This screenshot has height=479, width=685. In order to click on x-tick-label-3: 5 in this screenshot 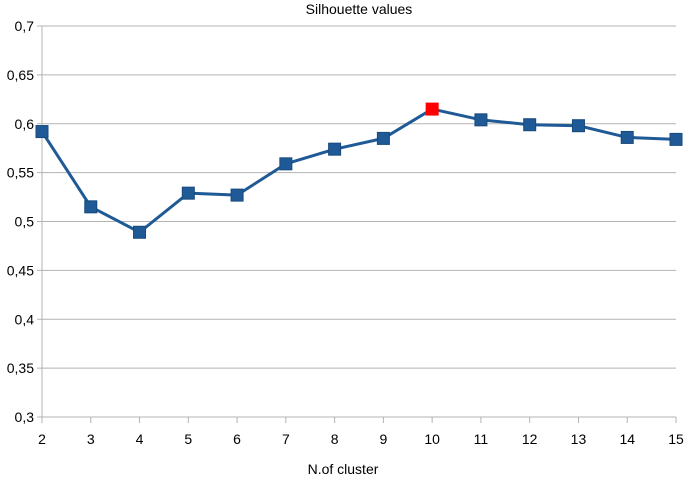, I will do `click(188, 439)`.